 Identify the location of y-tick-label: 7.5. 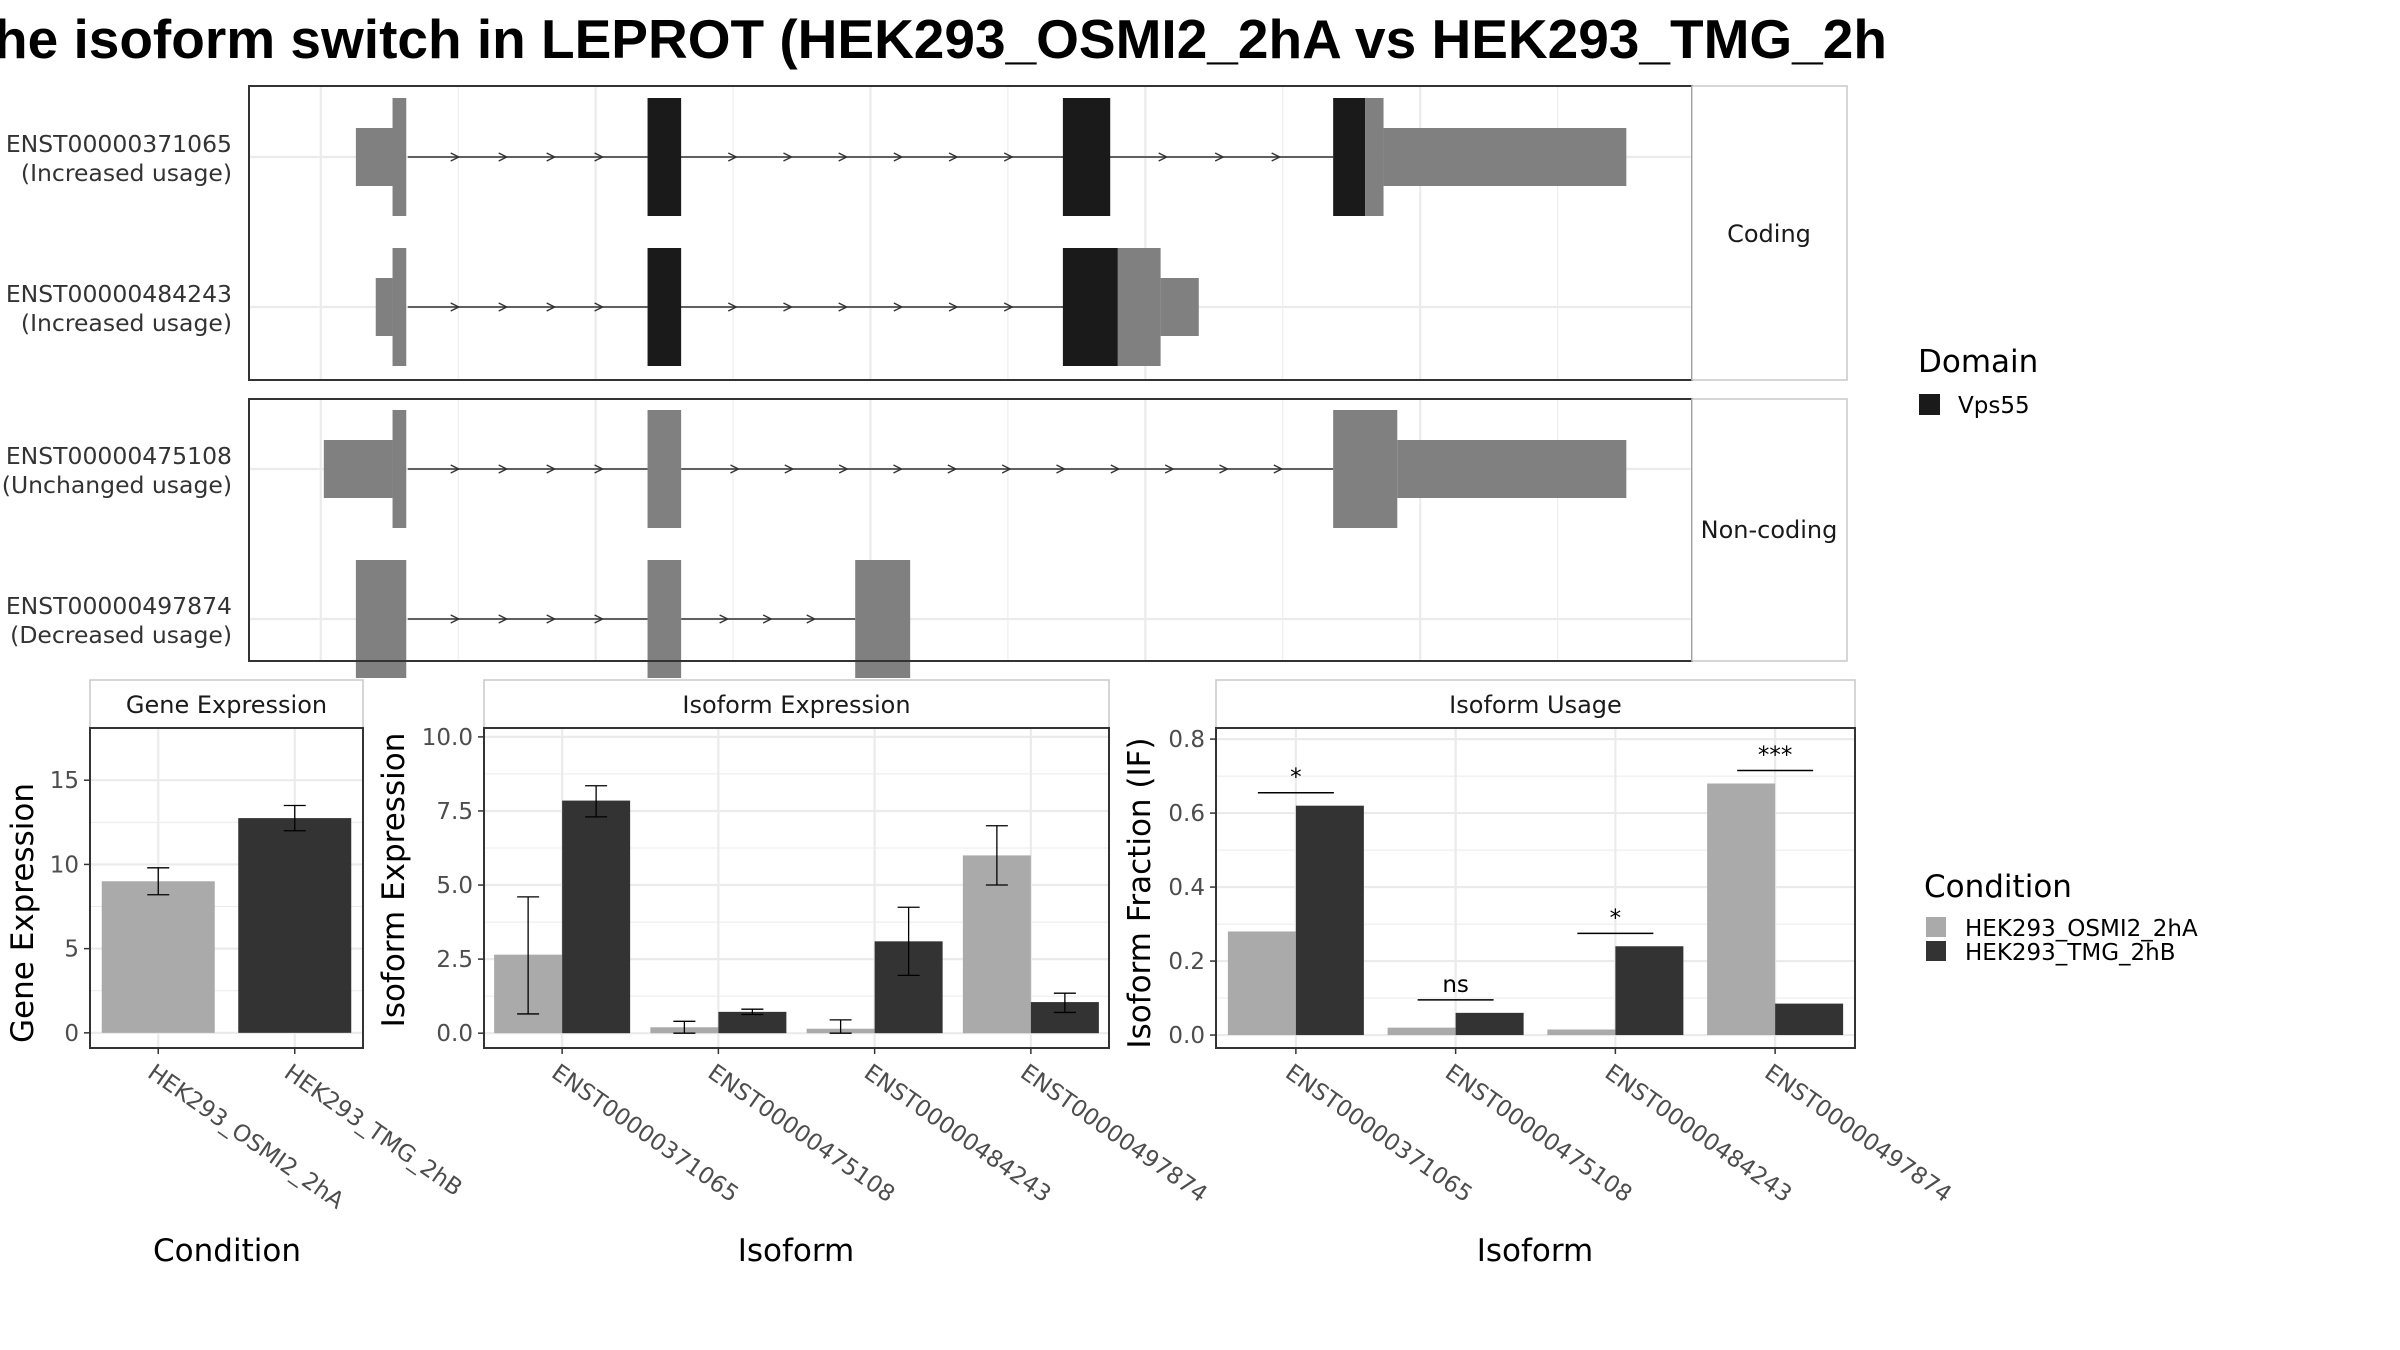
(454, 812).